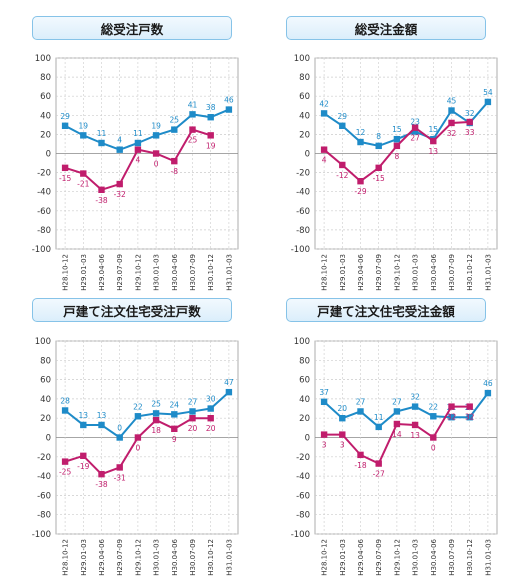 Image resolution: width=520 pixels, height=587 pixels. What do you see at coordinates (360, 465) in the screenshot?
I see `data-label: -18` at bounding box center [360, 465].